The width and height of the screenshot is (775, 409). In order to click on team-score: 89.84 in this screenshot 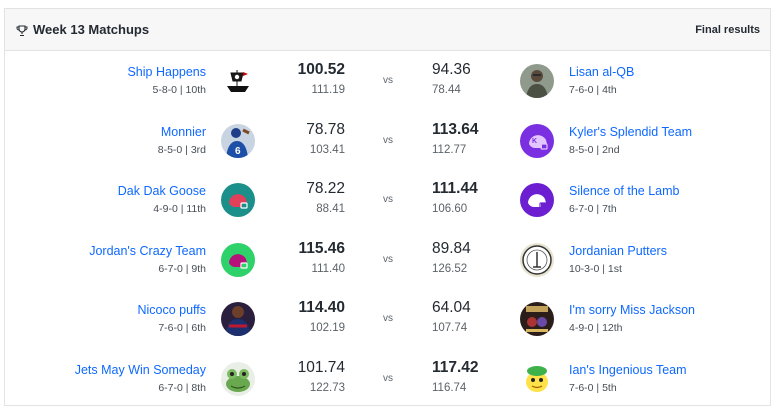, I will do `click(451, 248)`.